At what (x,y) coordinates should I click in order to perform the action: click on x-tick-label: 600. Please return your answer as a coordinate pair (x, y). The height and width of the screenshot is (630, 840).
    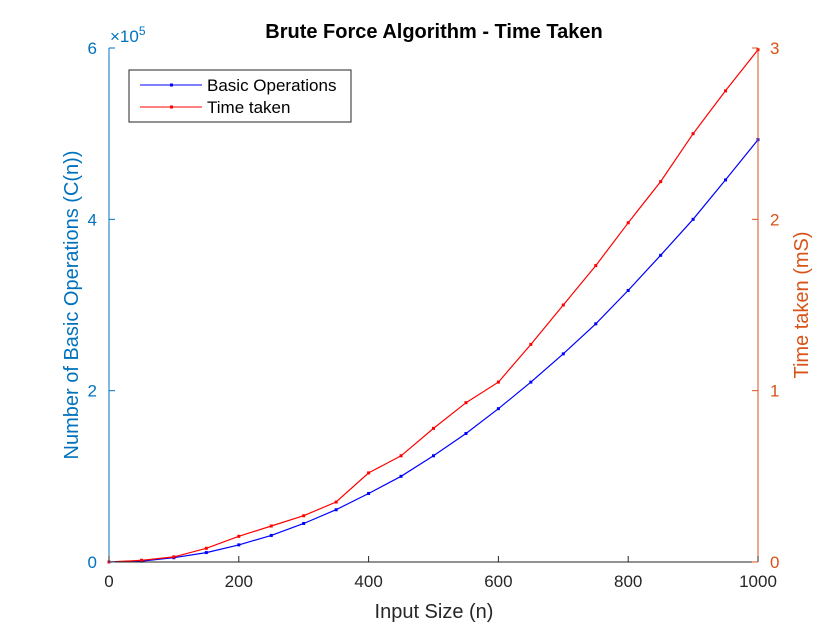
    Looking at the image, I should click on (498, 581).